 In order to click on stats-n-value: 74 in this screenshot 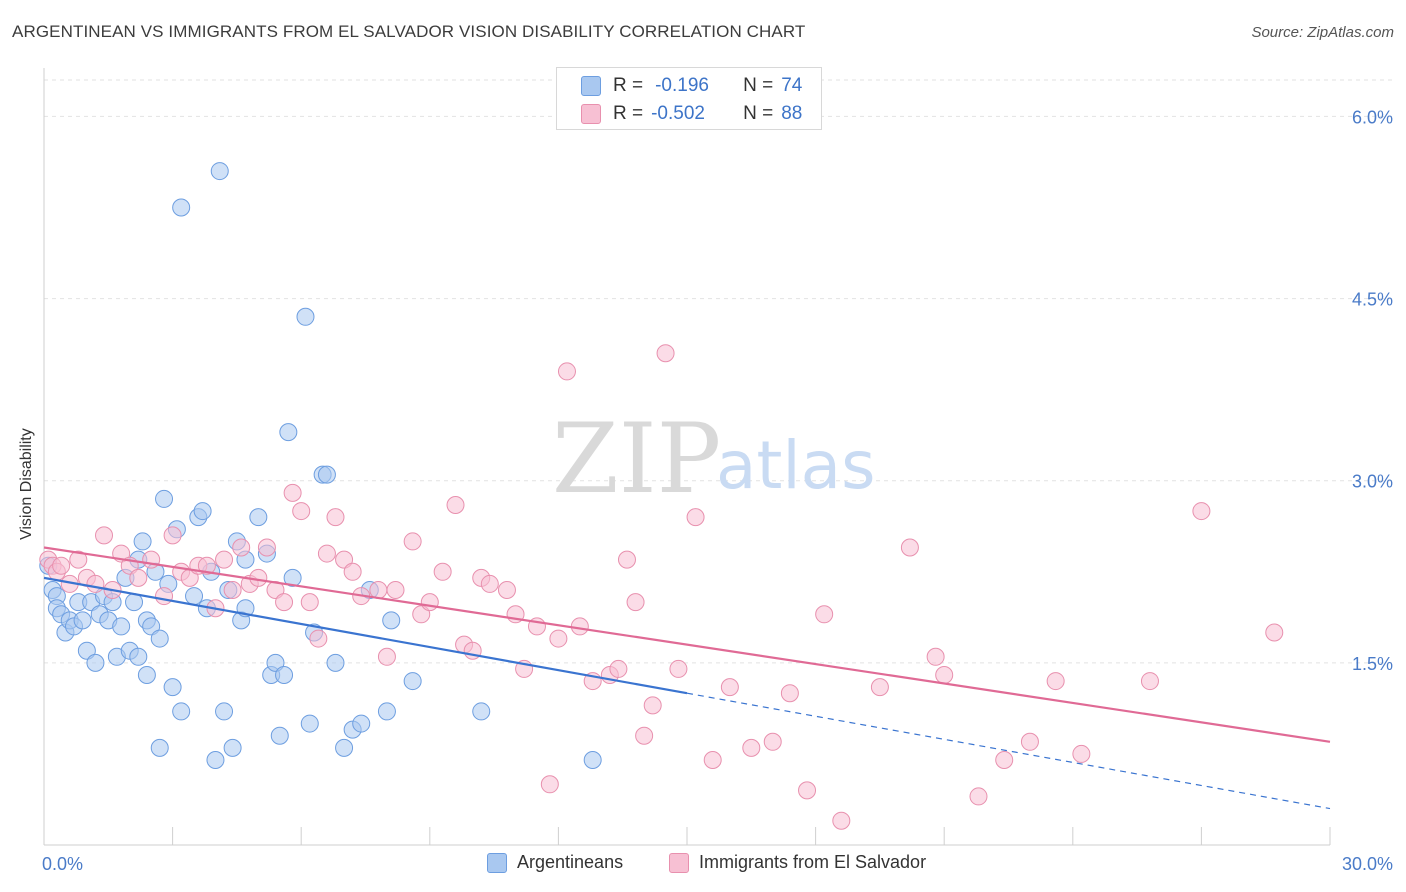, I will do `click(792, 85)`.